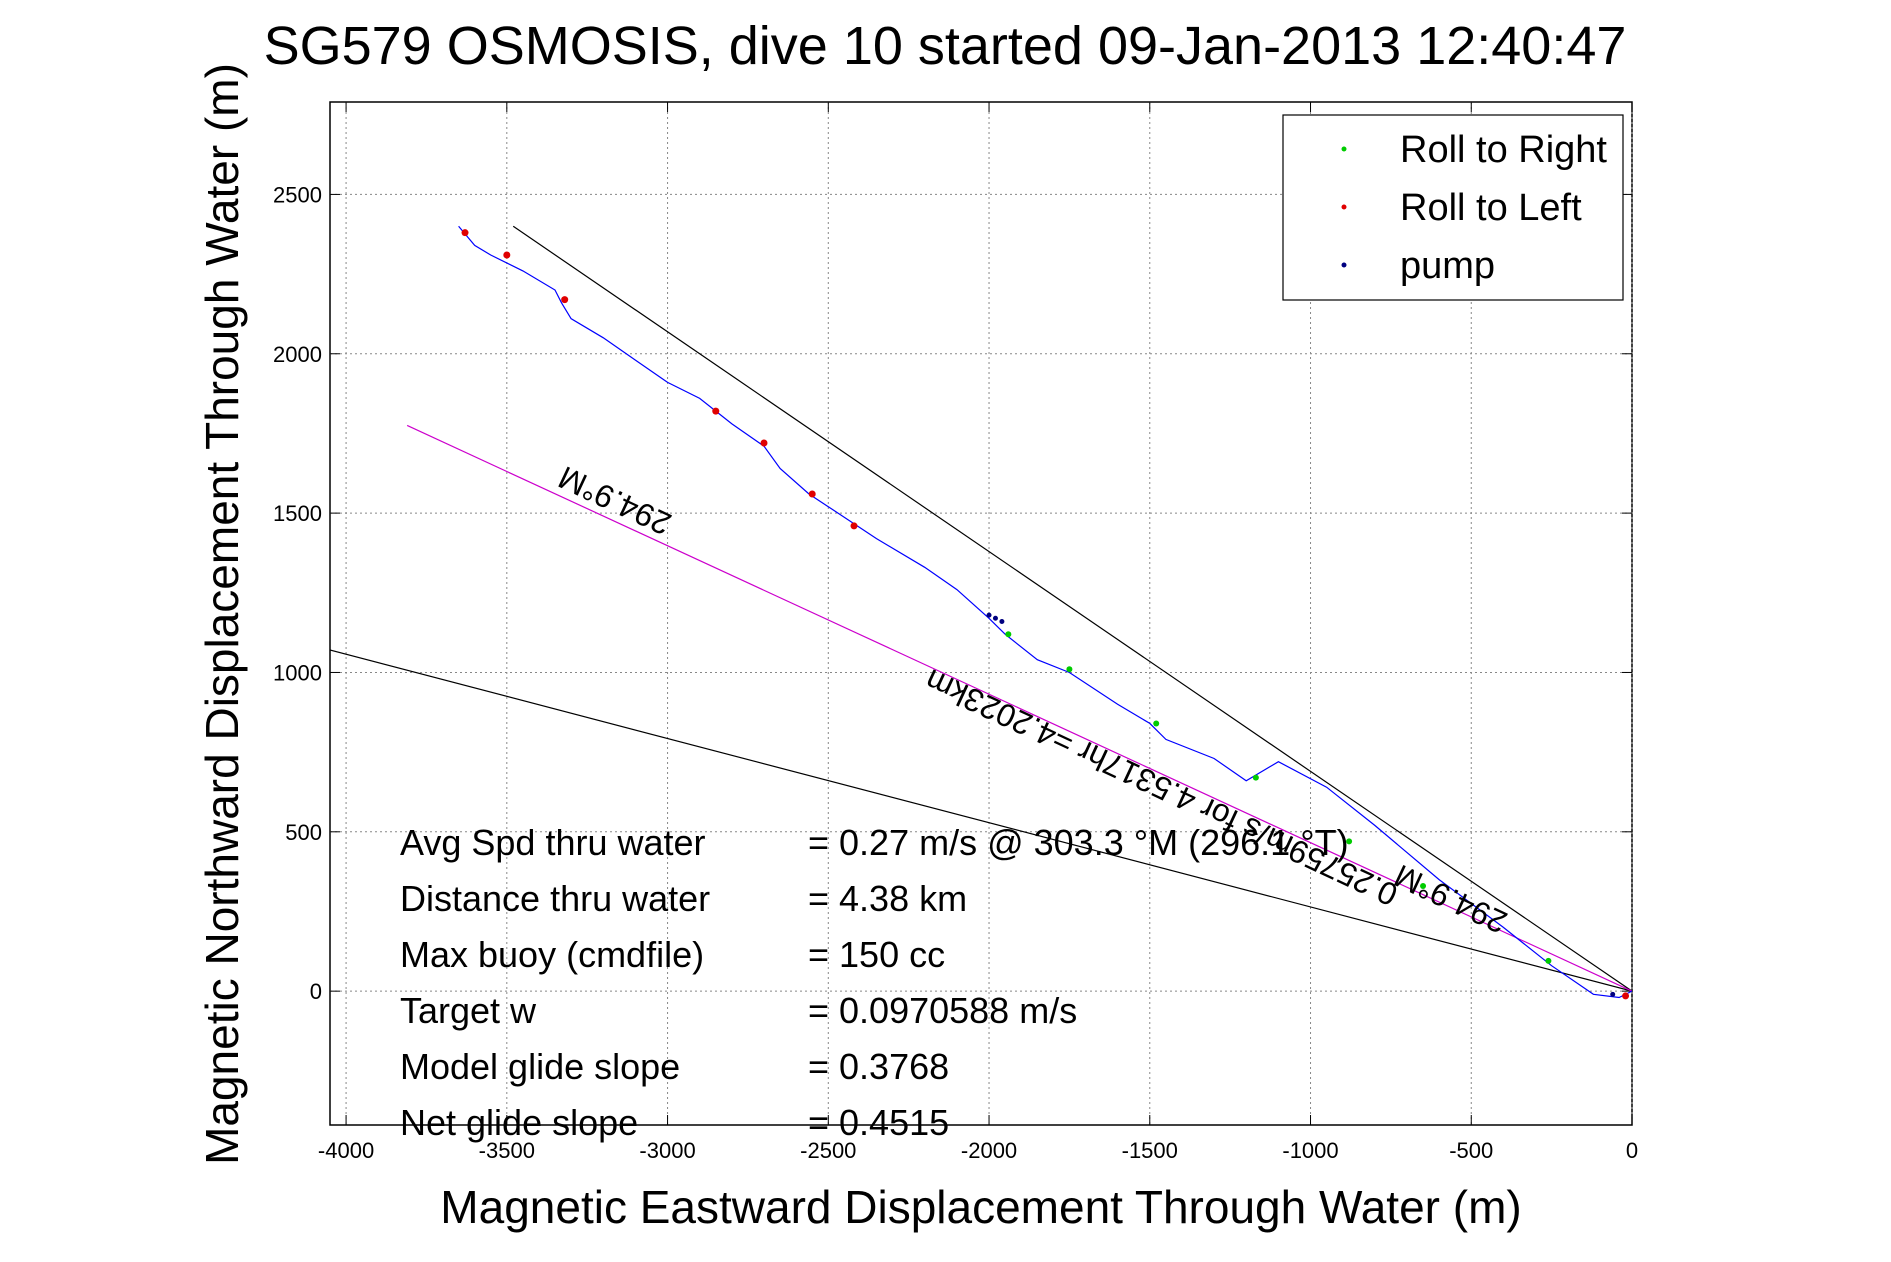  I want to click on stat-label: Distance thru water, so click(555, 898).